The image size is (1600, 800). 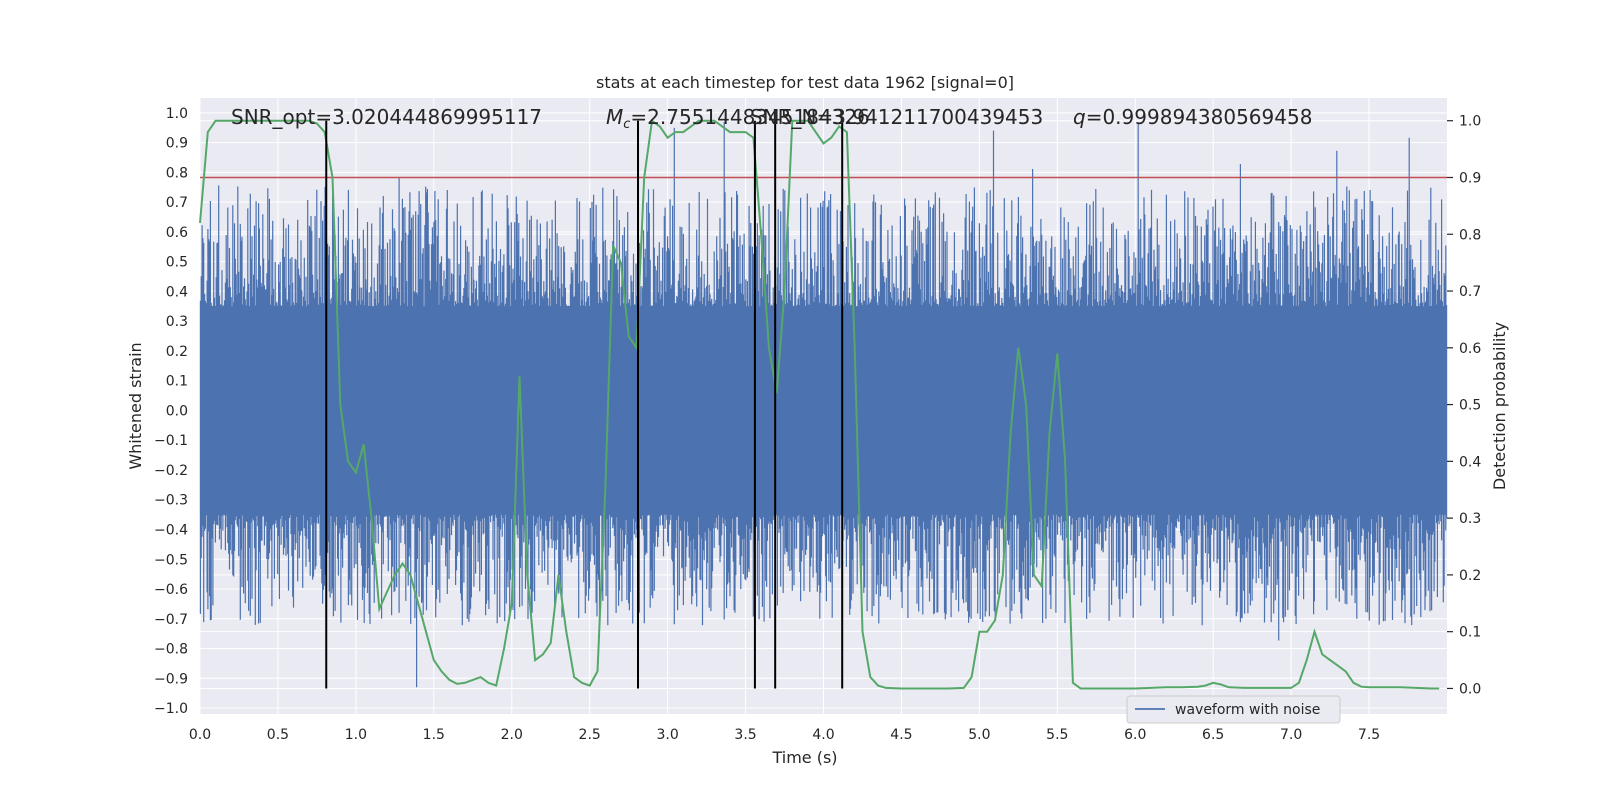 I want to click on y-tick-label: 0.5, so click(x=177, y=263).